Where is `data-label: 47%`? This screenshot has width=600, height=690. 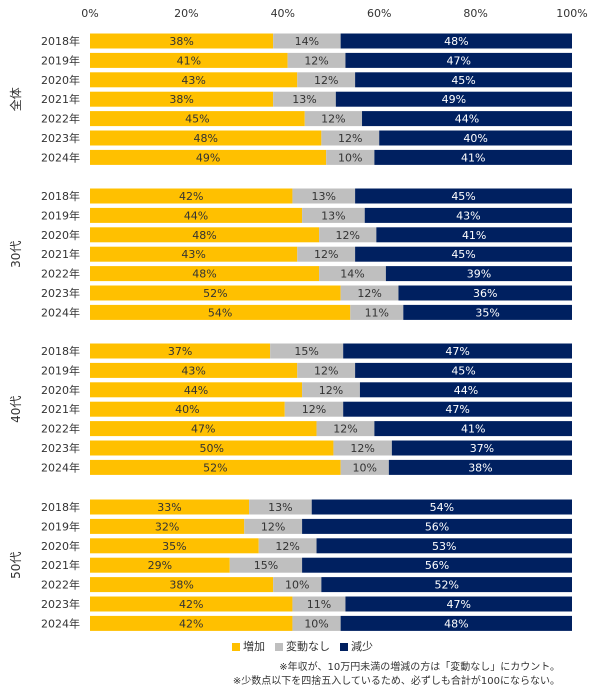 data-label: 47% is located at coordinates (459, 60).